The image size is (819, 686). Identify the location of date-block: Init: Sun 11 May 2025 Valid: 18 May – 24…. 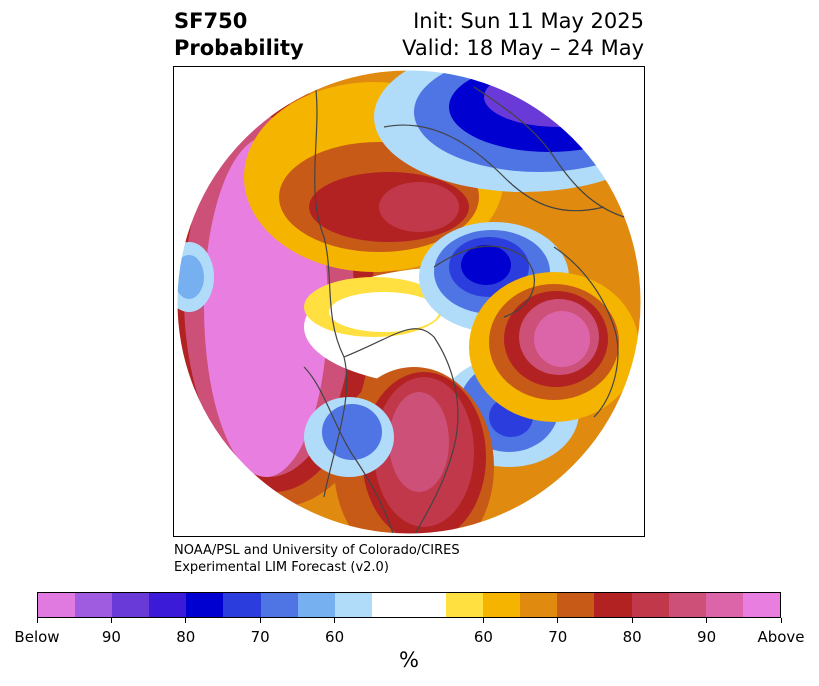
(523, 35).